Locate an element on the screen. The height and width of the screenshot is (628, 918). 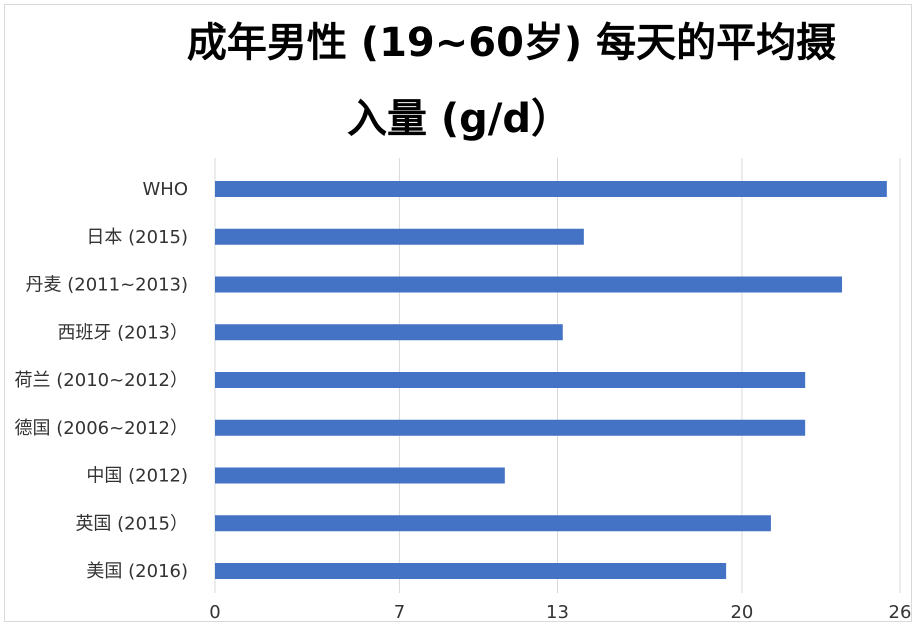
category-label-2: 丹麦 (2011~2013) is located at coordinates (107, 285).